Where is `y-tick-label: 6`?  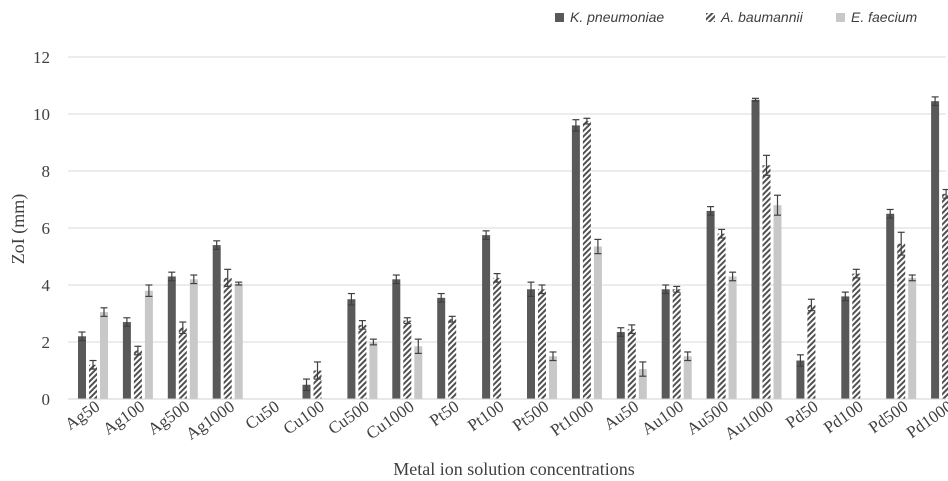
y-tick-label: 6 is located at coordinates (46, 228).